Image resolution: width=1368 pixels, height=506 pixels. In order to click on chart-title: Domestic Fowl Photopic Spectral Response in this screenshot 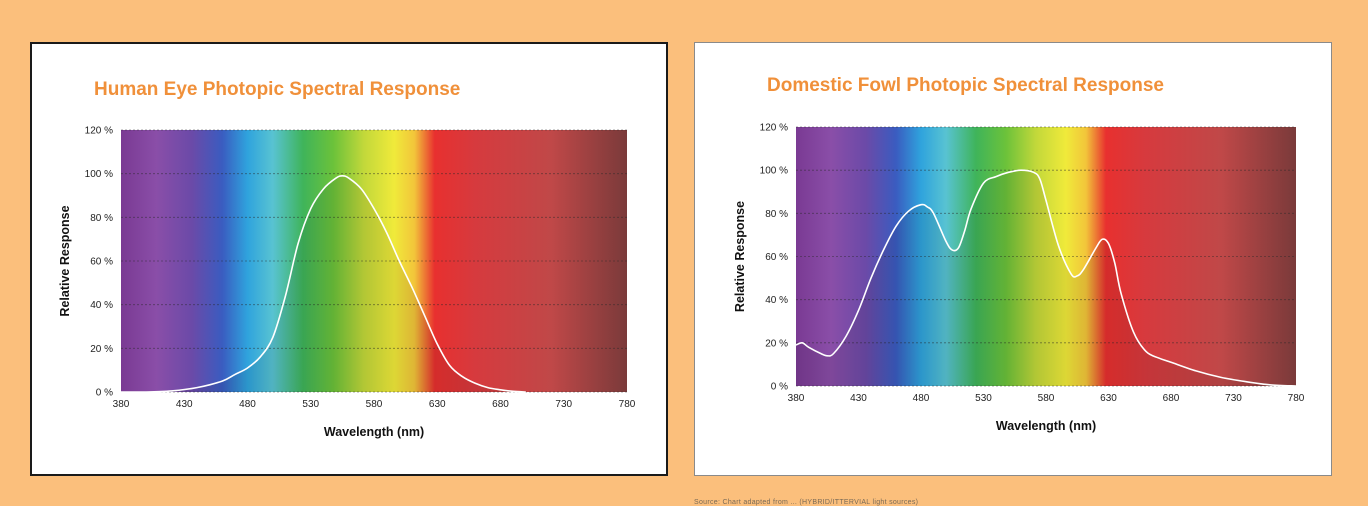, I will do `click(965, 85)`.